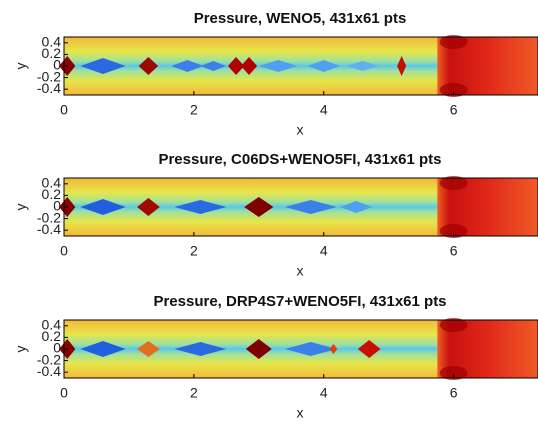  What do you see at coordinates (300, 18) in the screenshot?
I see `chart-title: Pressure, WENO5, 431x61 pts` at bounding box center [300, 18].